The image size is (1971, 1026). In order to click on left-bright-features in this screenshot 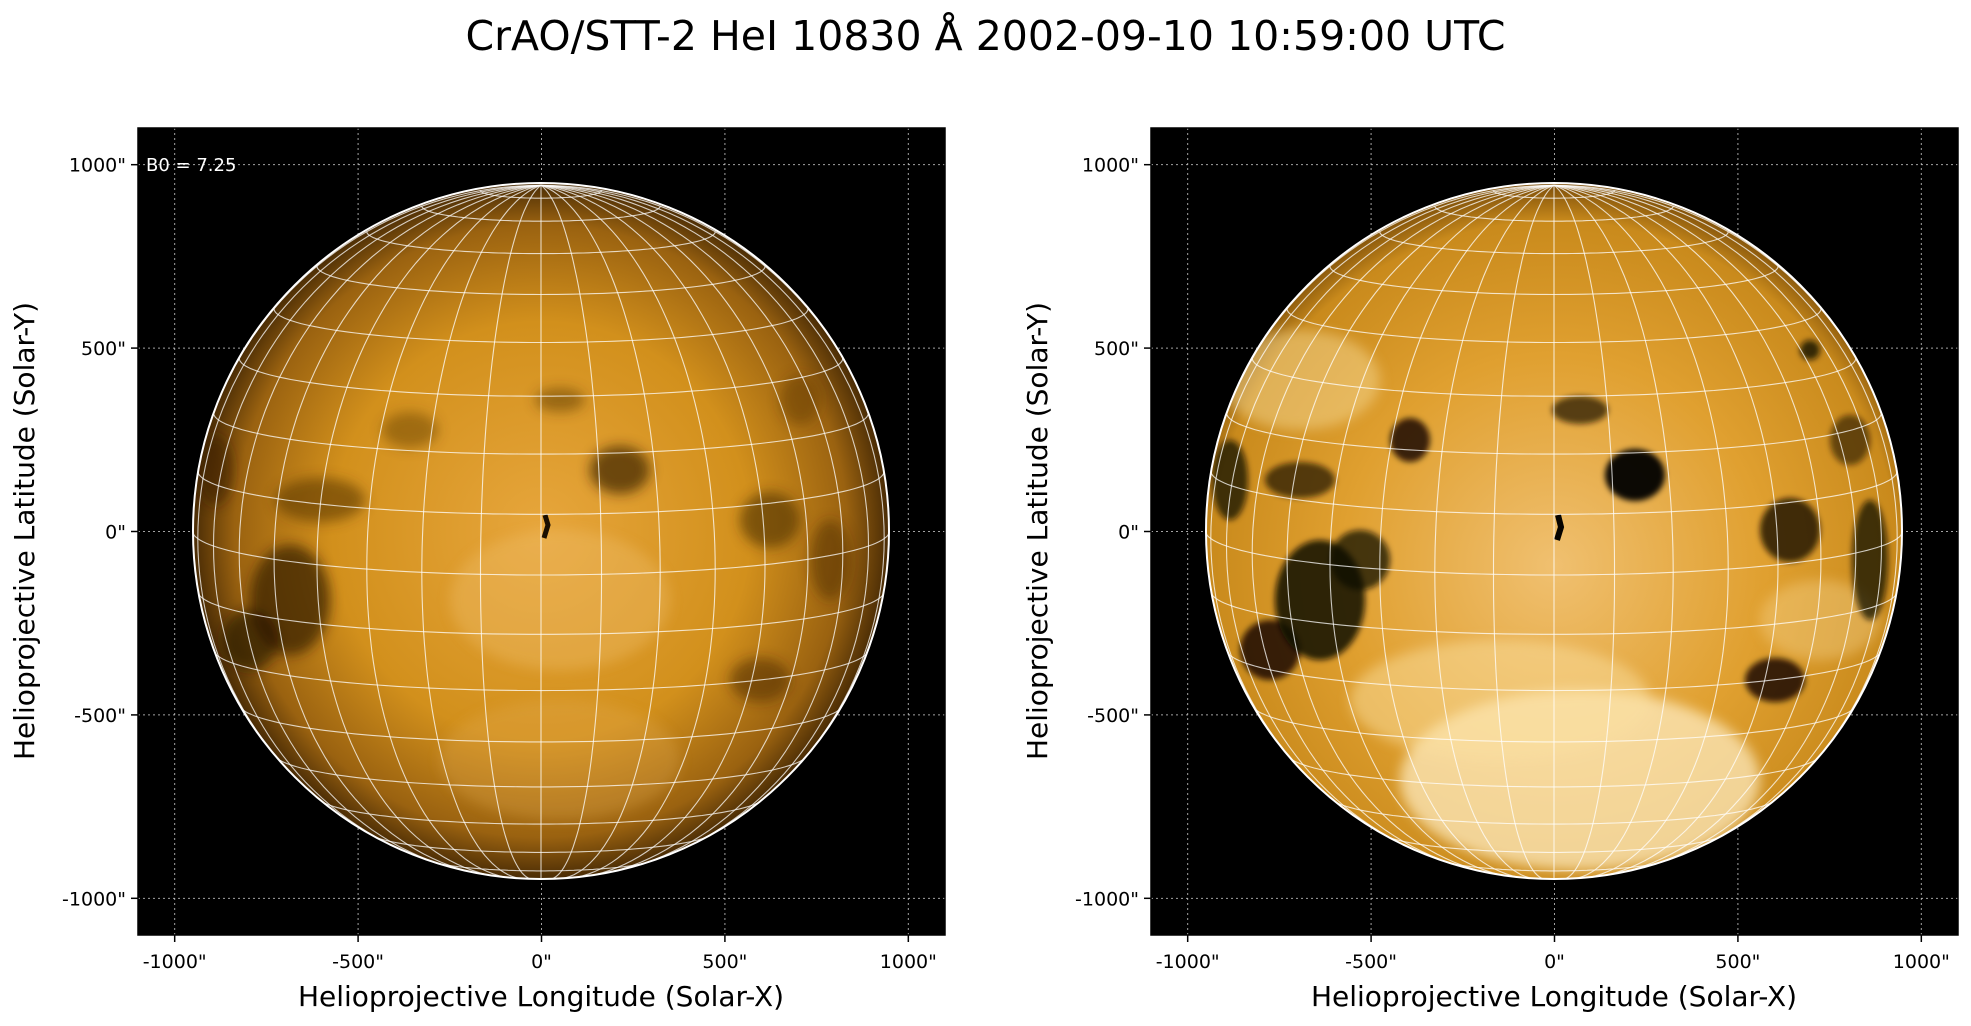, I will do `click(560, 675)`.